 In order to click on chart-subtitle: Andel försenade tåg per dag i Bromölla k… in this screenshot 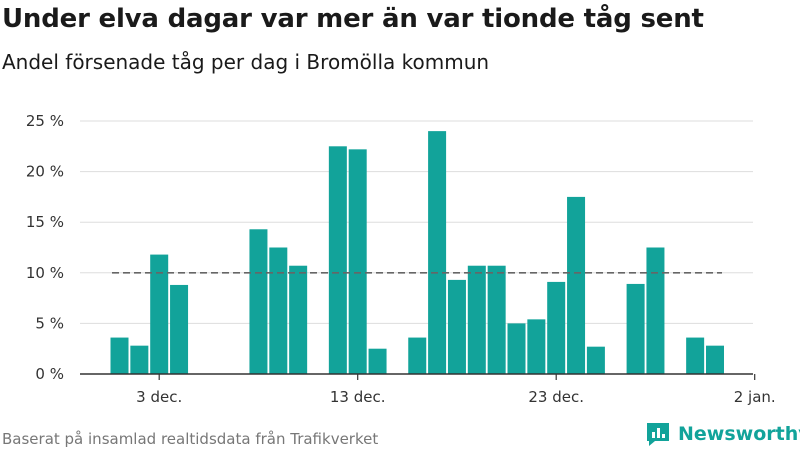, I will do `click(246, 62)`.